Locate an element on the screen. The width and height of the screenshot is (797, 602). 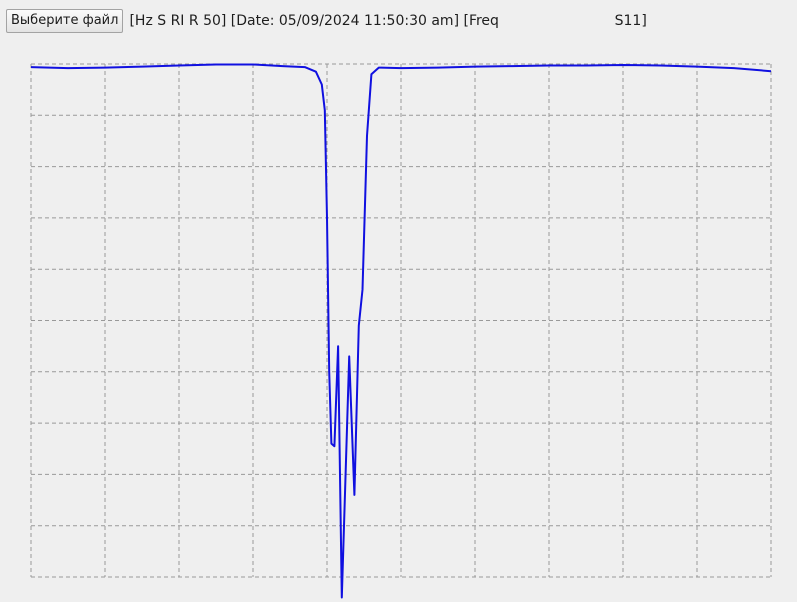
choose-file-button: Выберите файл is located at coordinates (65, 21).